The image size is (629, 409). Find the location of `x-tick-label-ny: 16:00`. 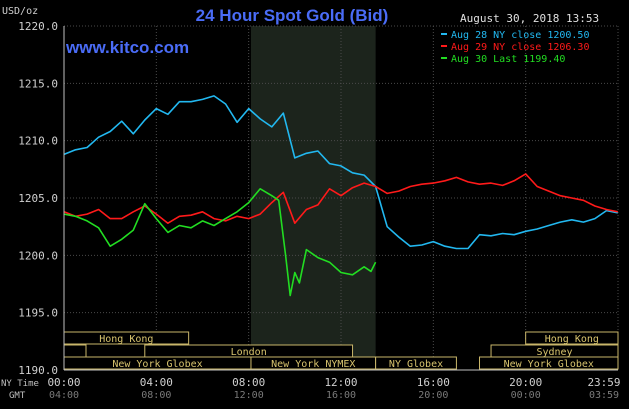

x-tick-label-ny: 16:00 is located at coordinates (433, 382).